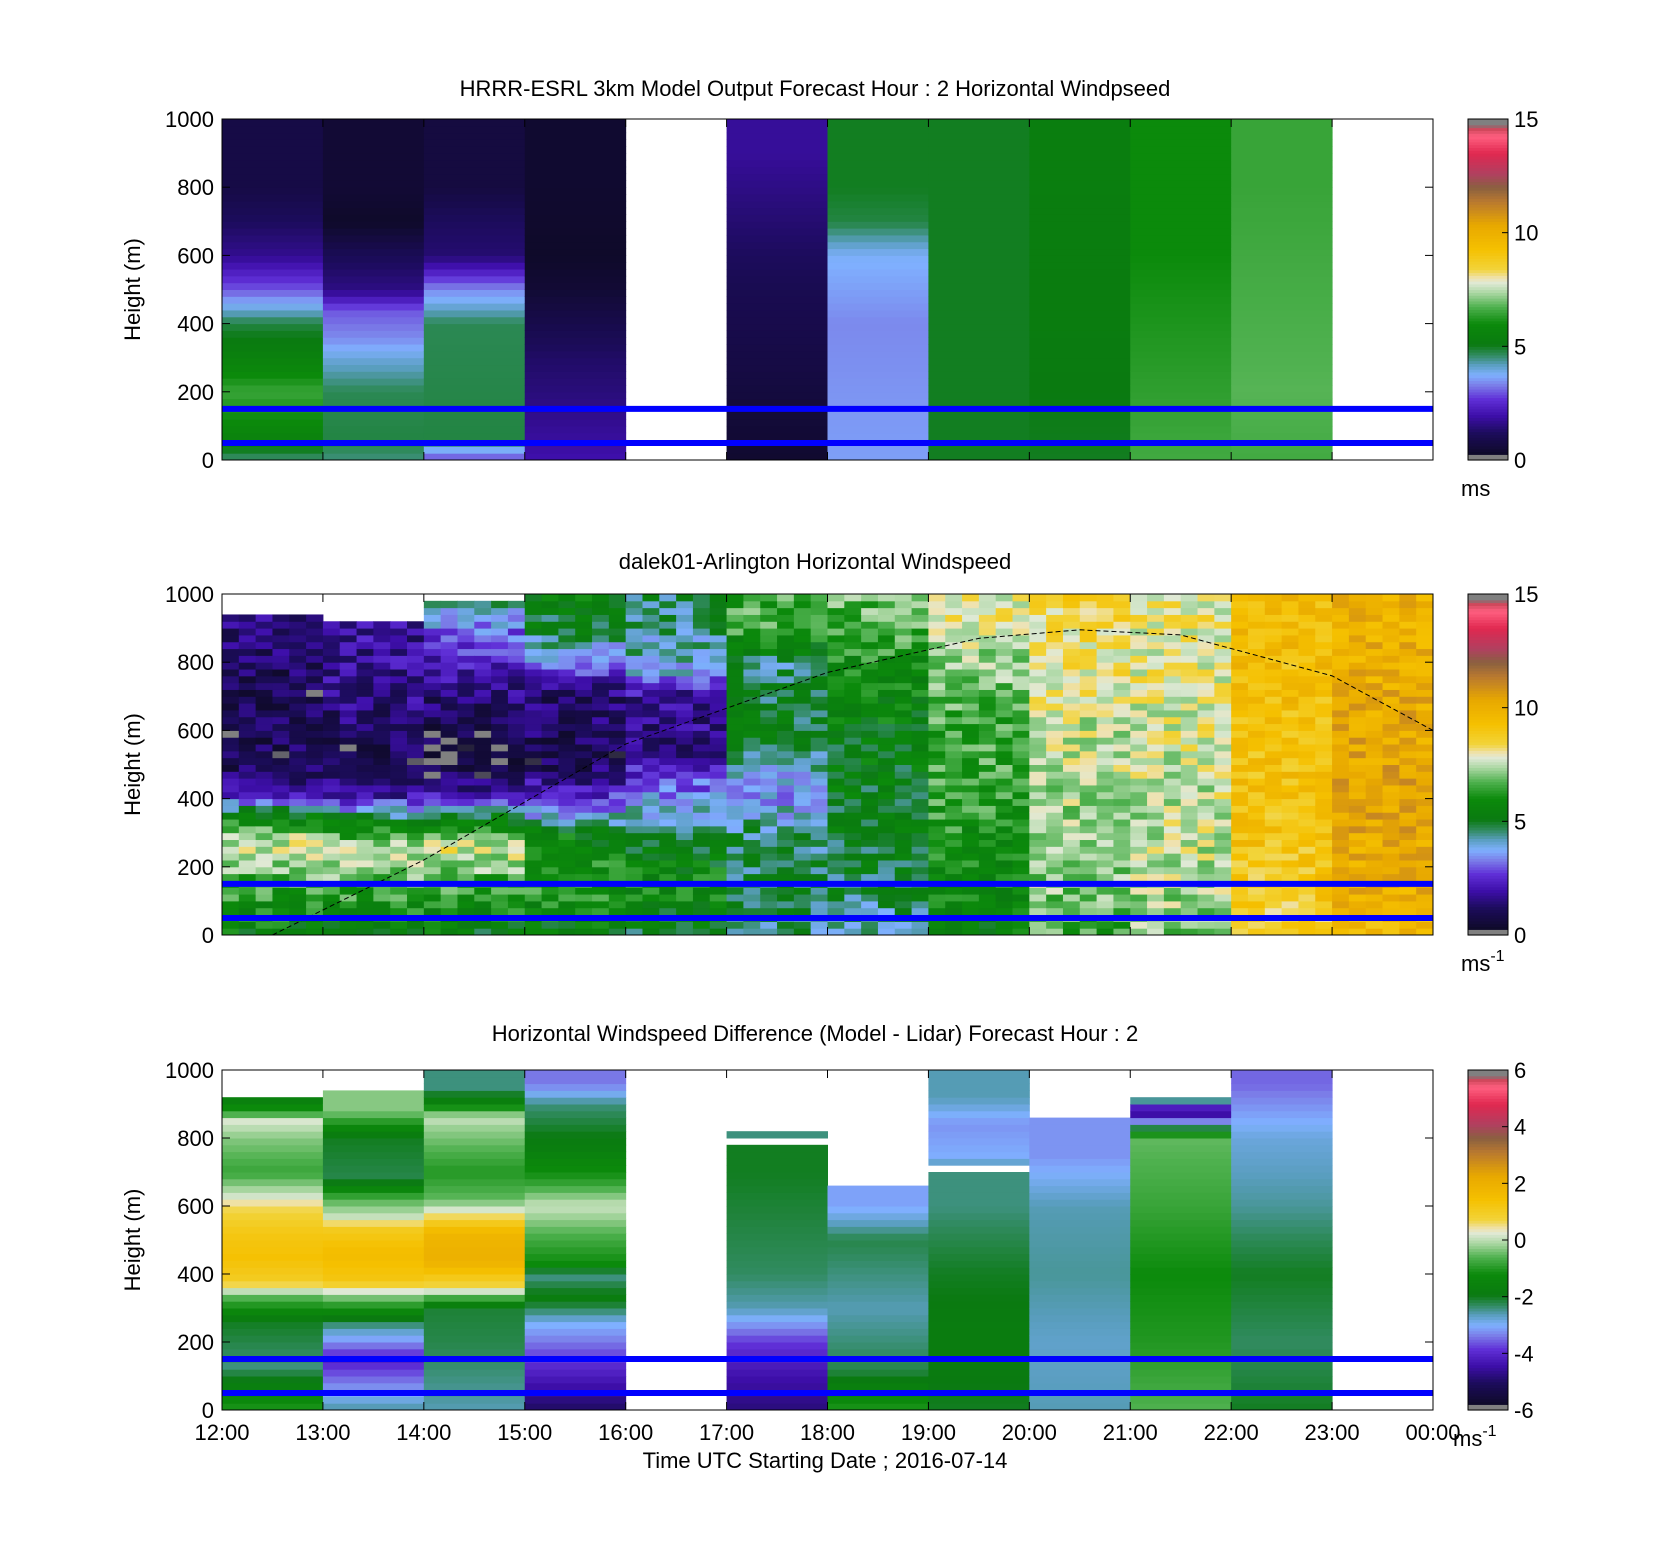 The height and width of the screenshot is (1561, 1680). I want to click on colorbar-tick-label: 0, so click(1520, 935).